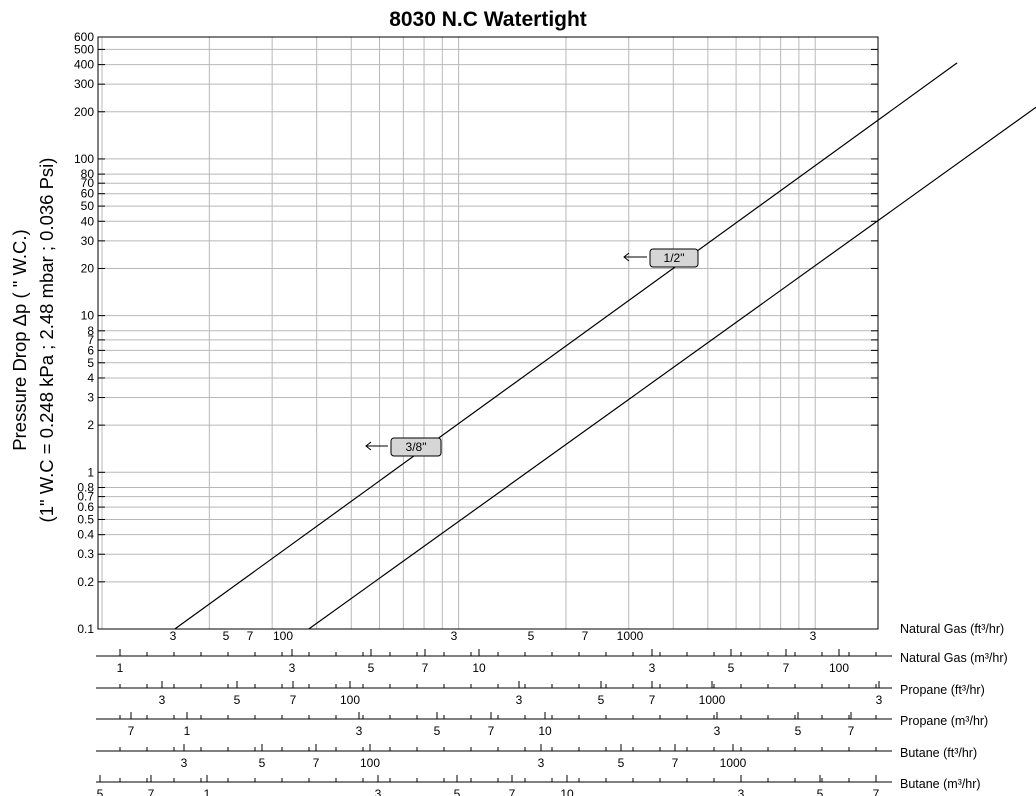 The width and height of the screenshot is (1036, 796). Describe the element at coordinates (85, 535) in the screenshot. I see `y-tick-label: 0.4` at that location.